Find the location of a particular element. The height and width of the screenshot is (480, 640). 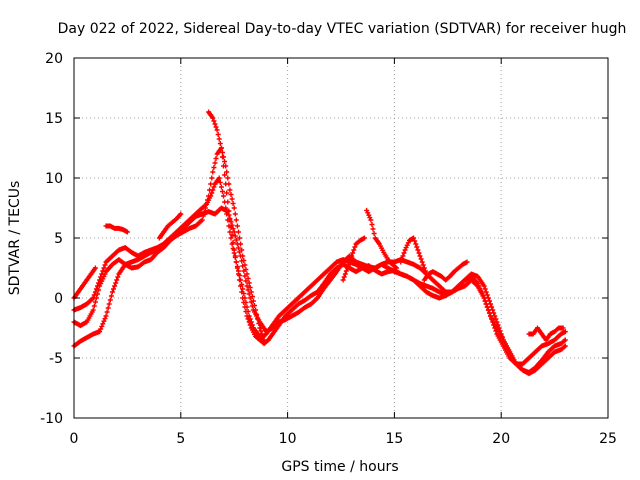

y-tick-label: 15 is located at coordinates (54, 119).